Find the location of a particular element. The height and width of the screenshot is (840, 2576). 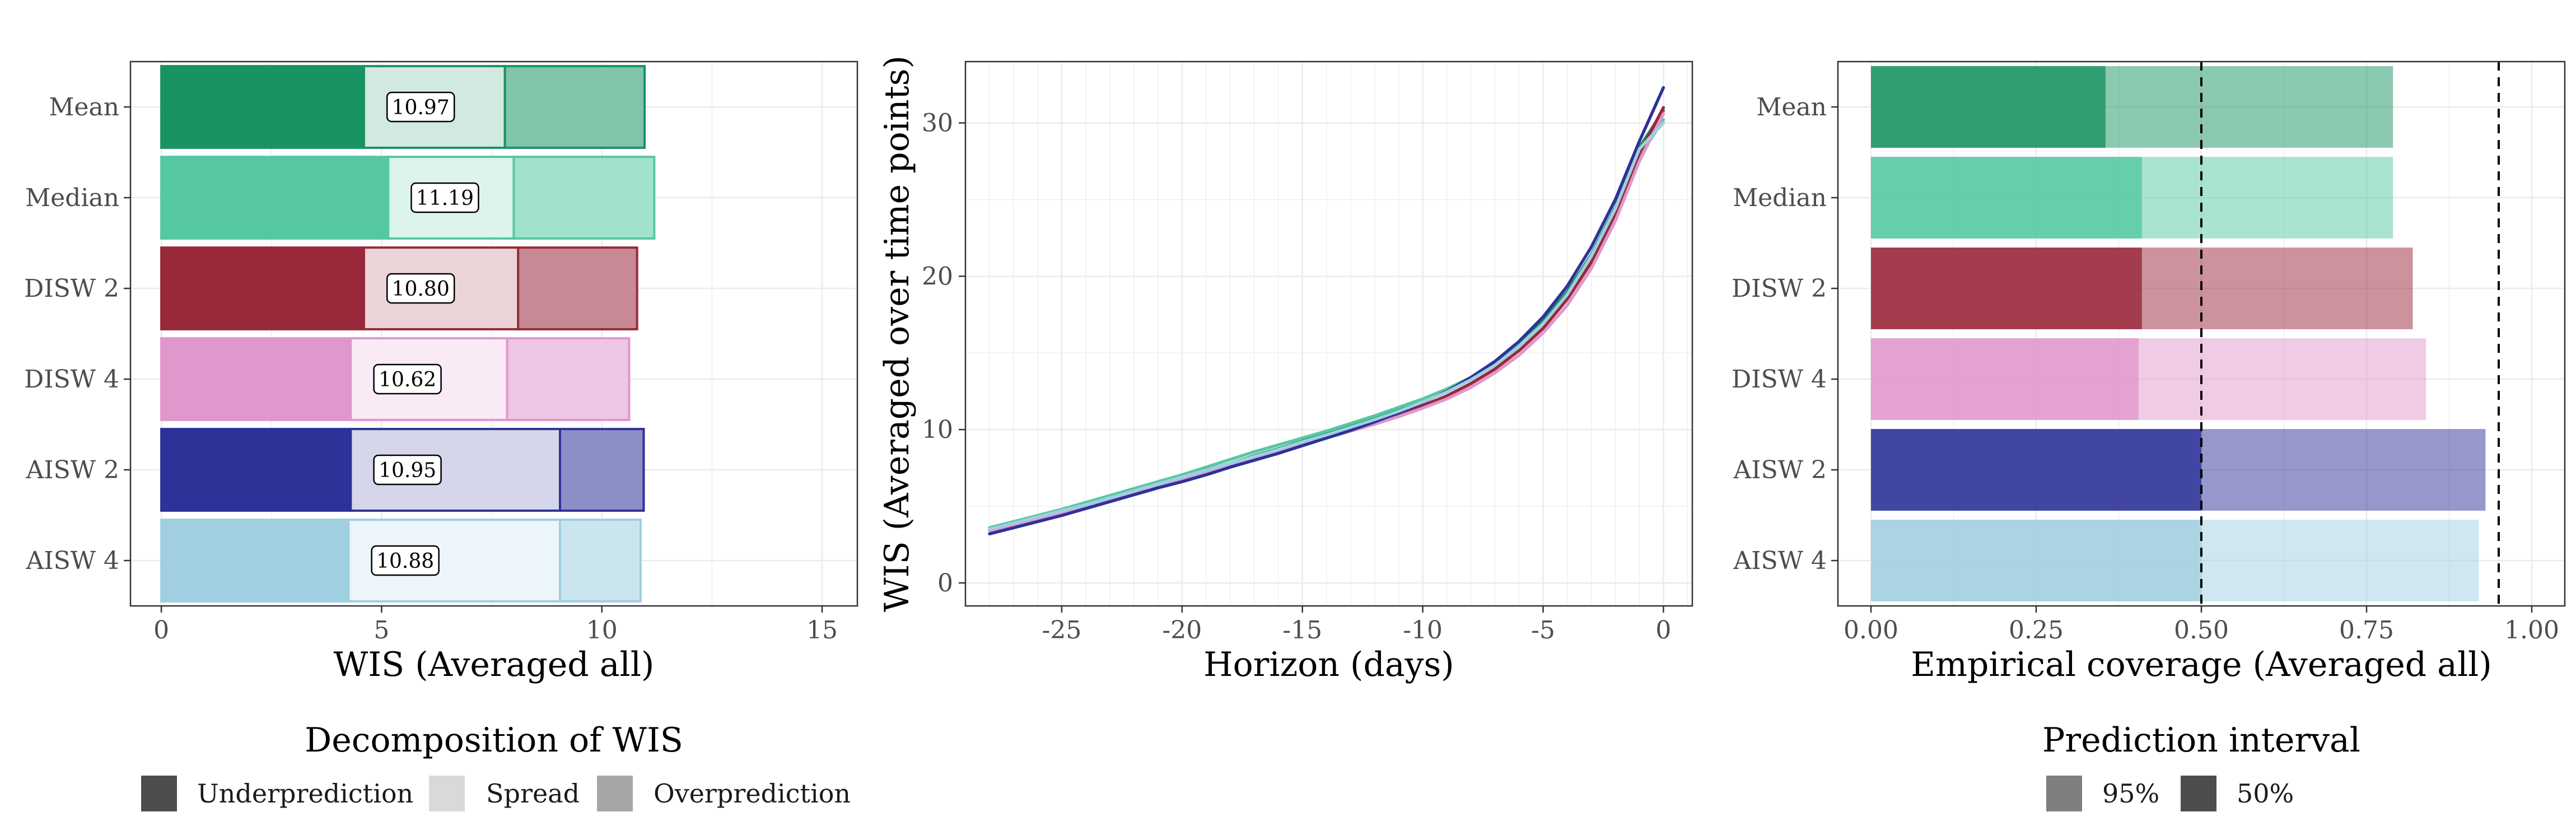

coverage-panel-x-ticks: 0.00 0.25 0.50 0.75 1.00 is located at coordinates (2201, 626).